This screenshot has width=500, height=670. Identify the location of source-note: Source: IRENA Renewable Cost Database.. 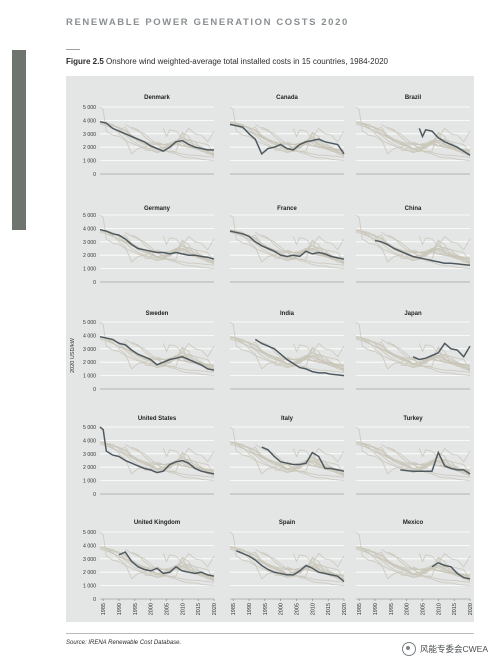
(124, 643).